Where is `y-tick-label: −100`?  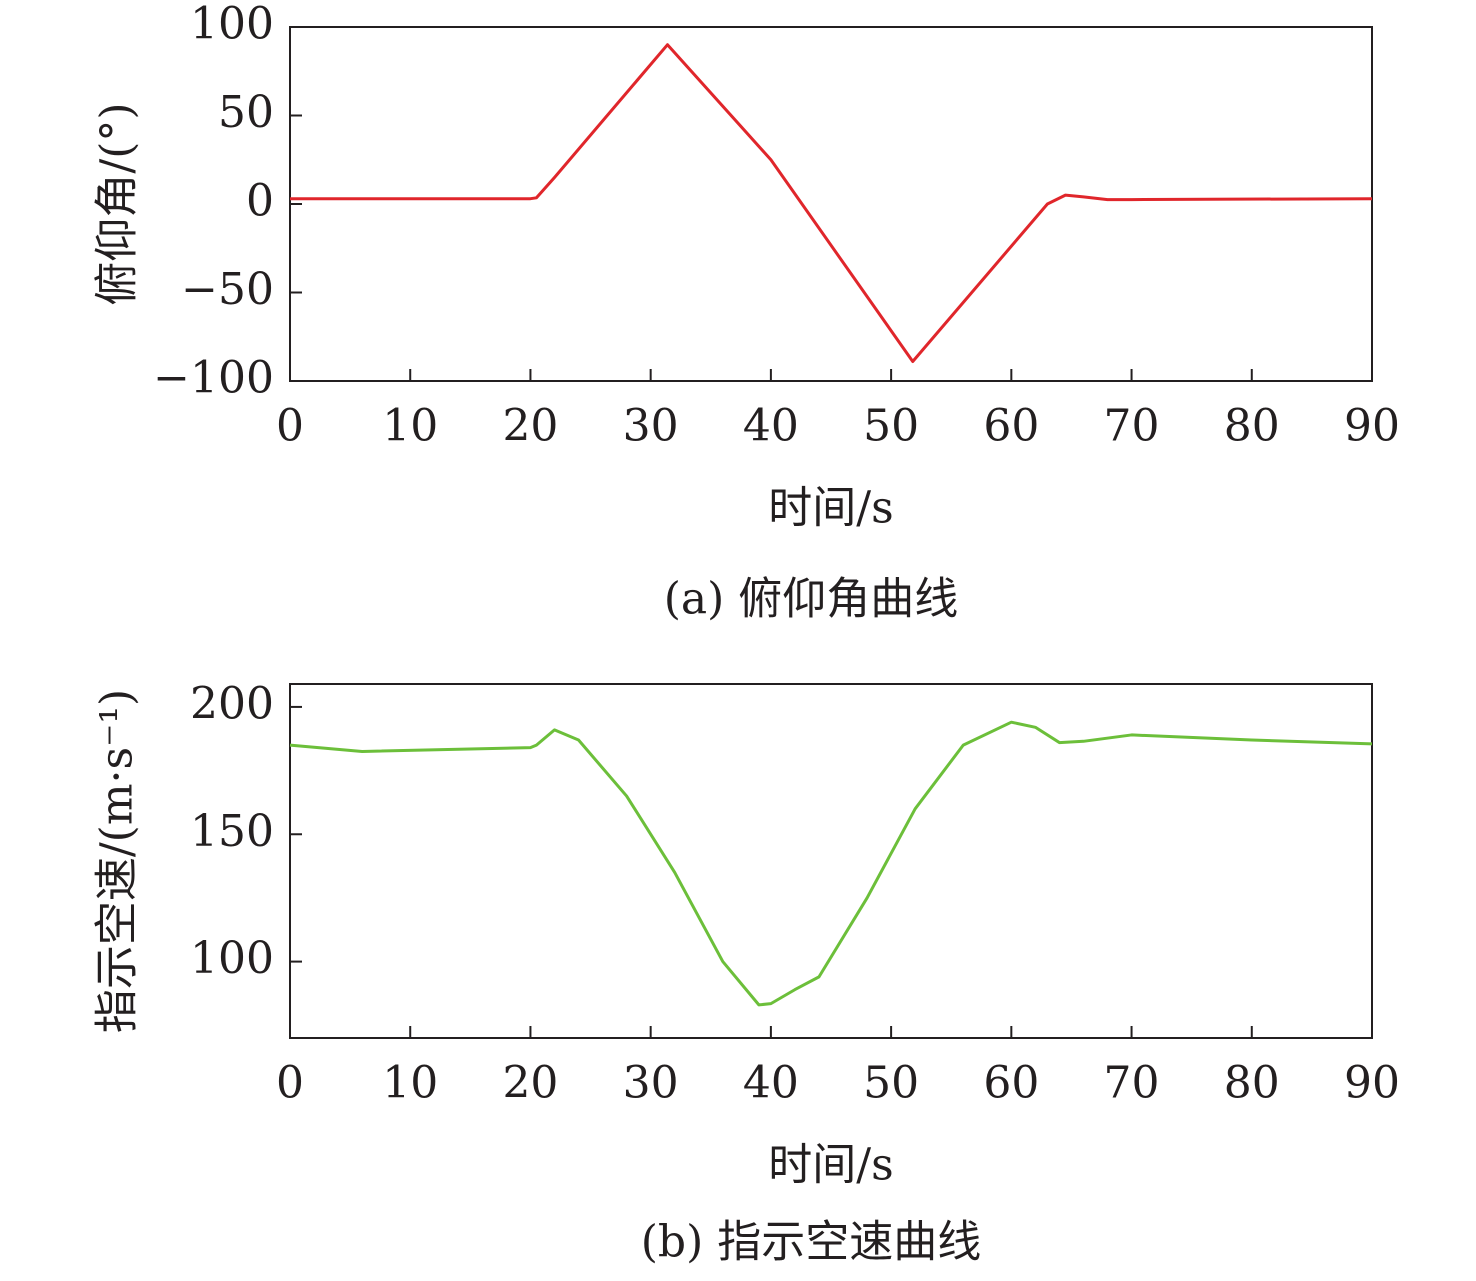 y-tick-label: −100 is located at coordinates (213, 378).